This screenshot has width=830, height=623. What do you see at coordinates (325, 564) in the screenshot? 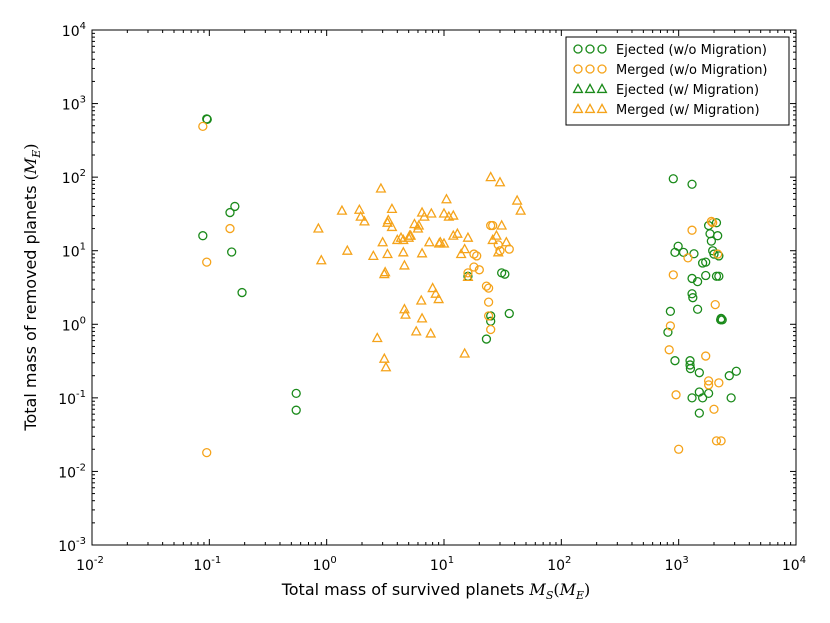
I see `x-tick-label: 10⁰` at bounding box center [325, 564].